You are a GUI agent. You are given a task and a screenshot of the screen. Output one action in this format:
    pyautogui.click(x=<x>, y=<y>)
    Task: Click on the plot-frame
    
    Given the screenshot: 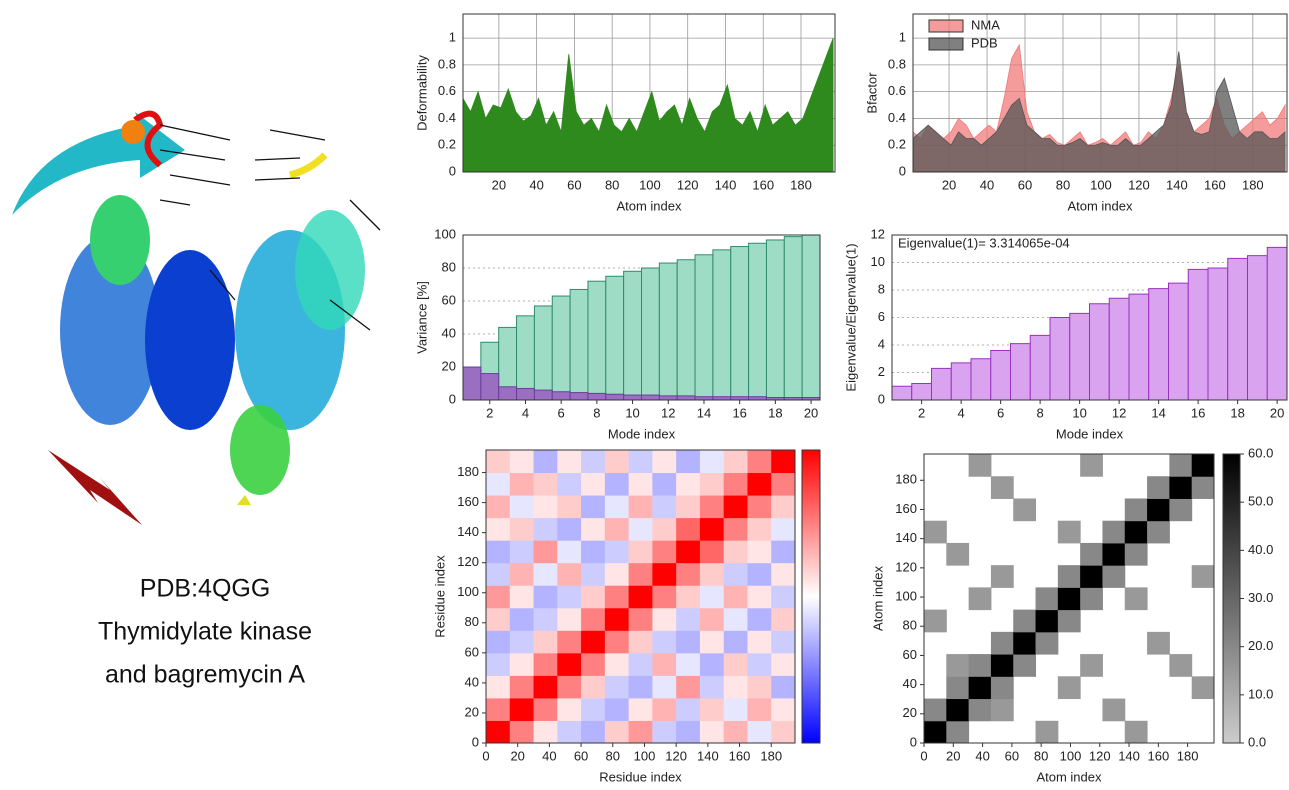 What is the action you would take?
    pyautogui.click(x=640, y=596)
    